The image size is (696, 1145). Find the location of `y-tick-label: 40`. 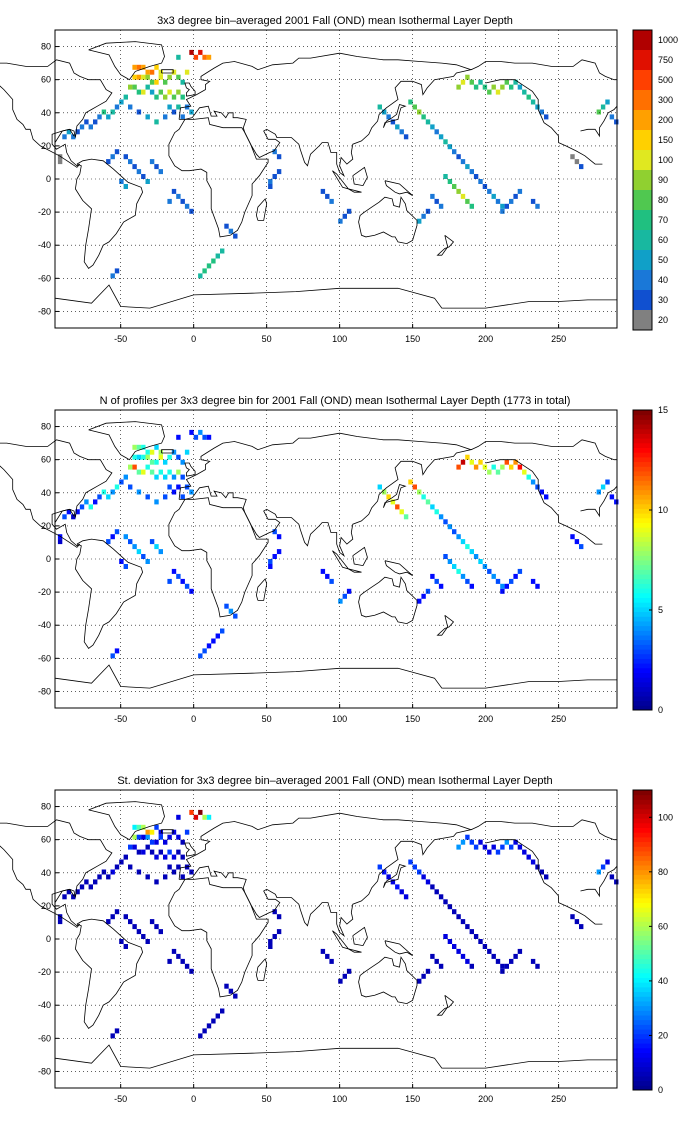

y-tick-label: 40 is located at coordinates (46, 493).